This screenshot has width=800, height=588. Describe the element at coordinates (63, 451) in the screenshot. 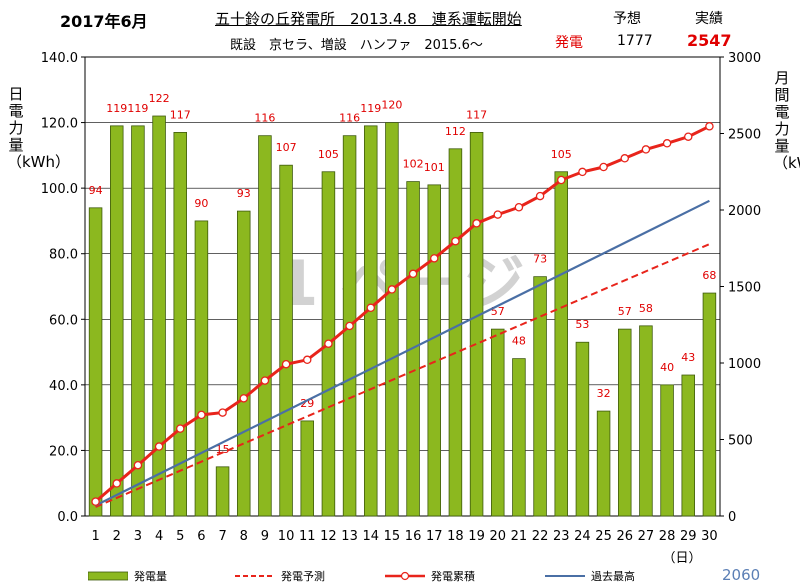

I see `left-tick-label: 20.0` at that location.